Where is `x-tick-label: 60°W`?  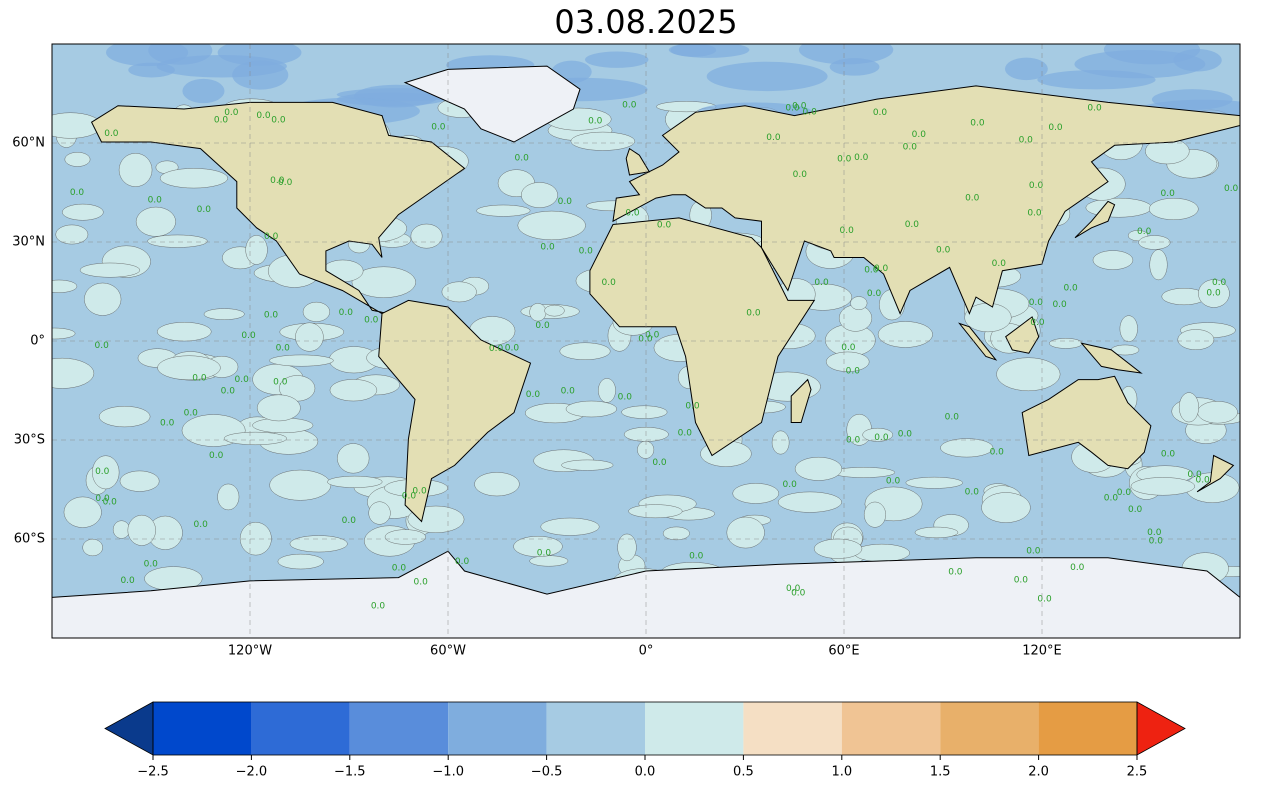
x-tick-label: 60°W is located at coordinates (448, 651).